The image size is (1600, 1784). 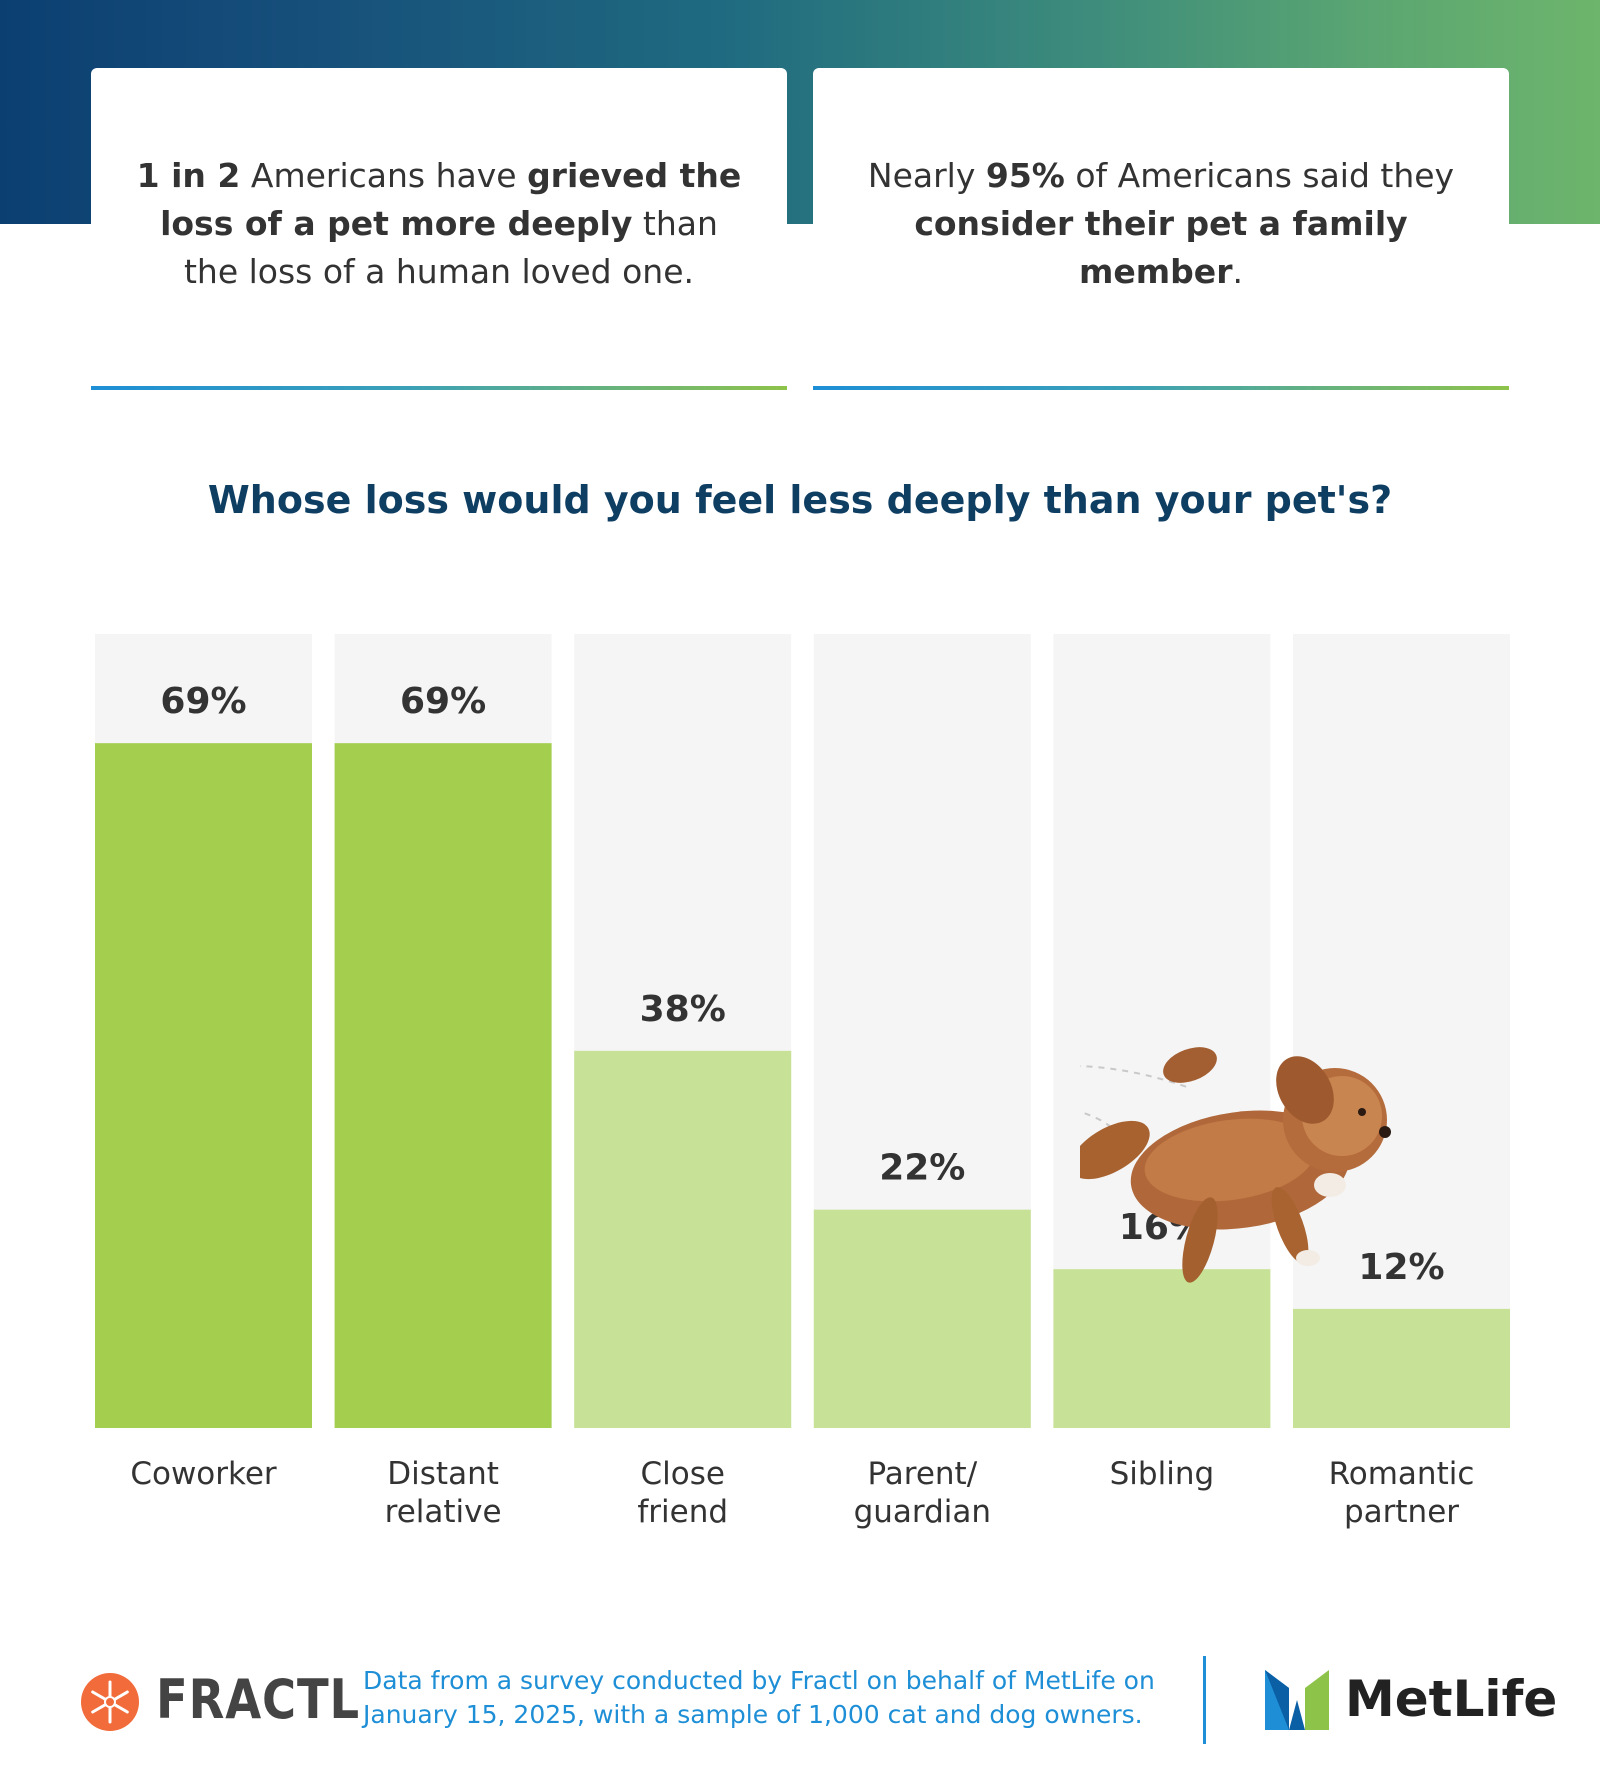 I want to click on bar-track, so click(x=1401, y=1031).